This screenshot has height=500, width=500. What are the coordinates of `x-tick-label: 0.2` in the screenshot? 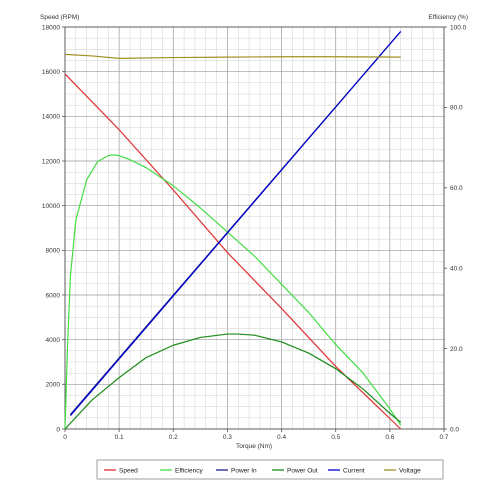 It's located at (173, 437).